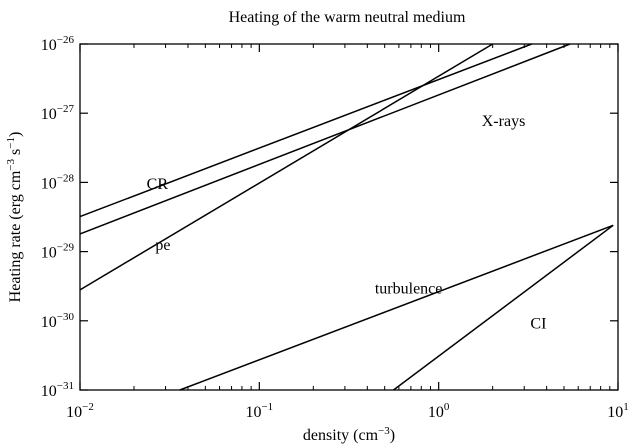 This screenshot has height=447, width=644. What do you see at coordinates (58, 182) in the screenshot?
I see `y-tick-label: 10−28` at bounding box center [58, 182].